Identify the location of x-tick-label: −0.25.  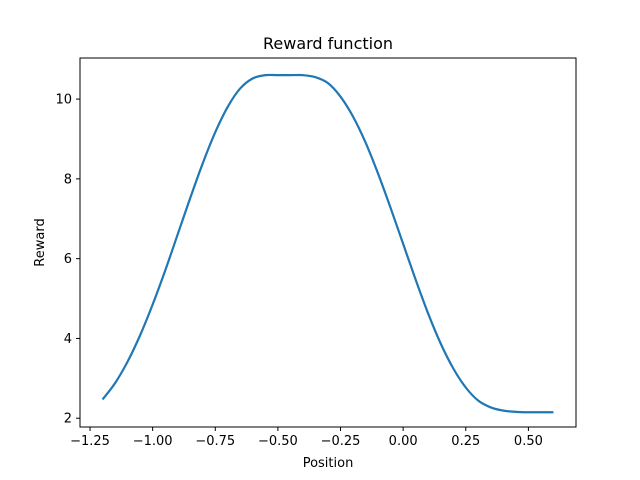
(341, 441).